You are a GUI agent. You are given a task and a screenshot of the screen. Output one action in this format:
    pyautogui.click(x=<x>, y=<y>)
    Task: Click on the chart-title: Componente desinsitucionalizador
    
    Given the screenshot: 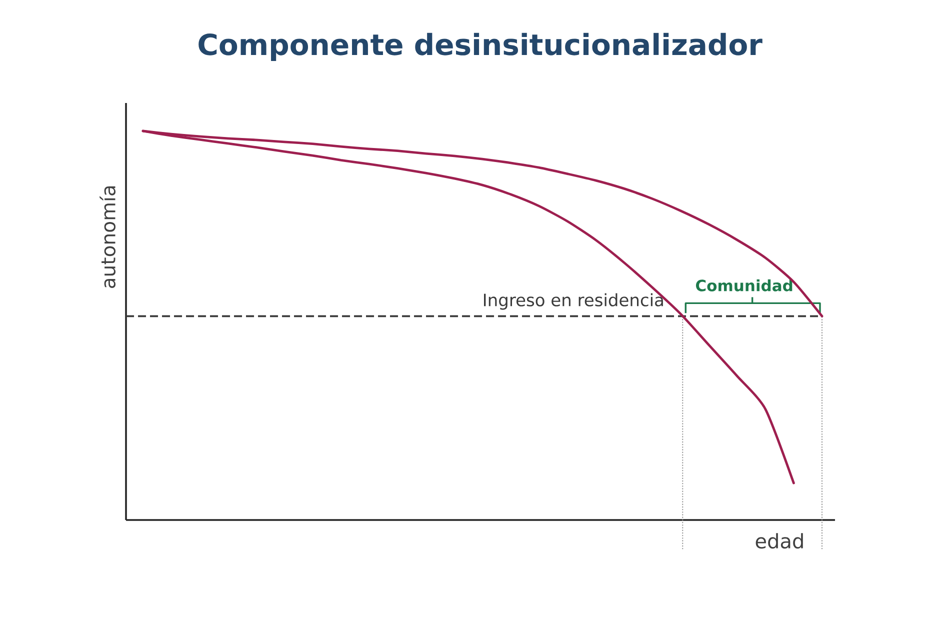 What is the action you would take?
    pyautogui.click(x=480, y=46)
    